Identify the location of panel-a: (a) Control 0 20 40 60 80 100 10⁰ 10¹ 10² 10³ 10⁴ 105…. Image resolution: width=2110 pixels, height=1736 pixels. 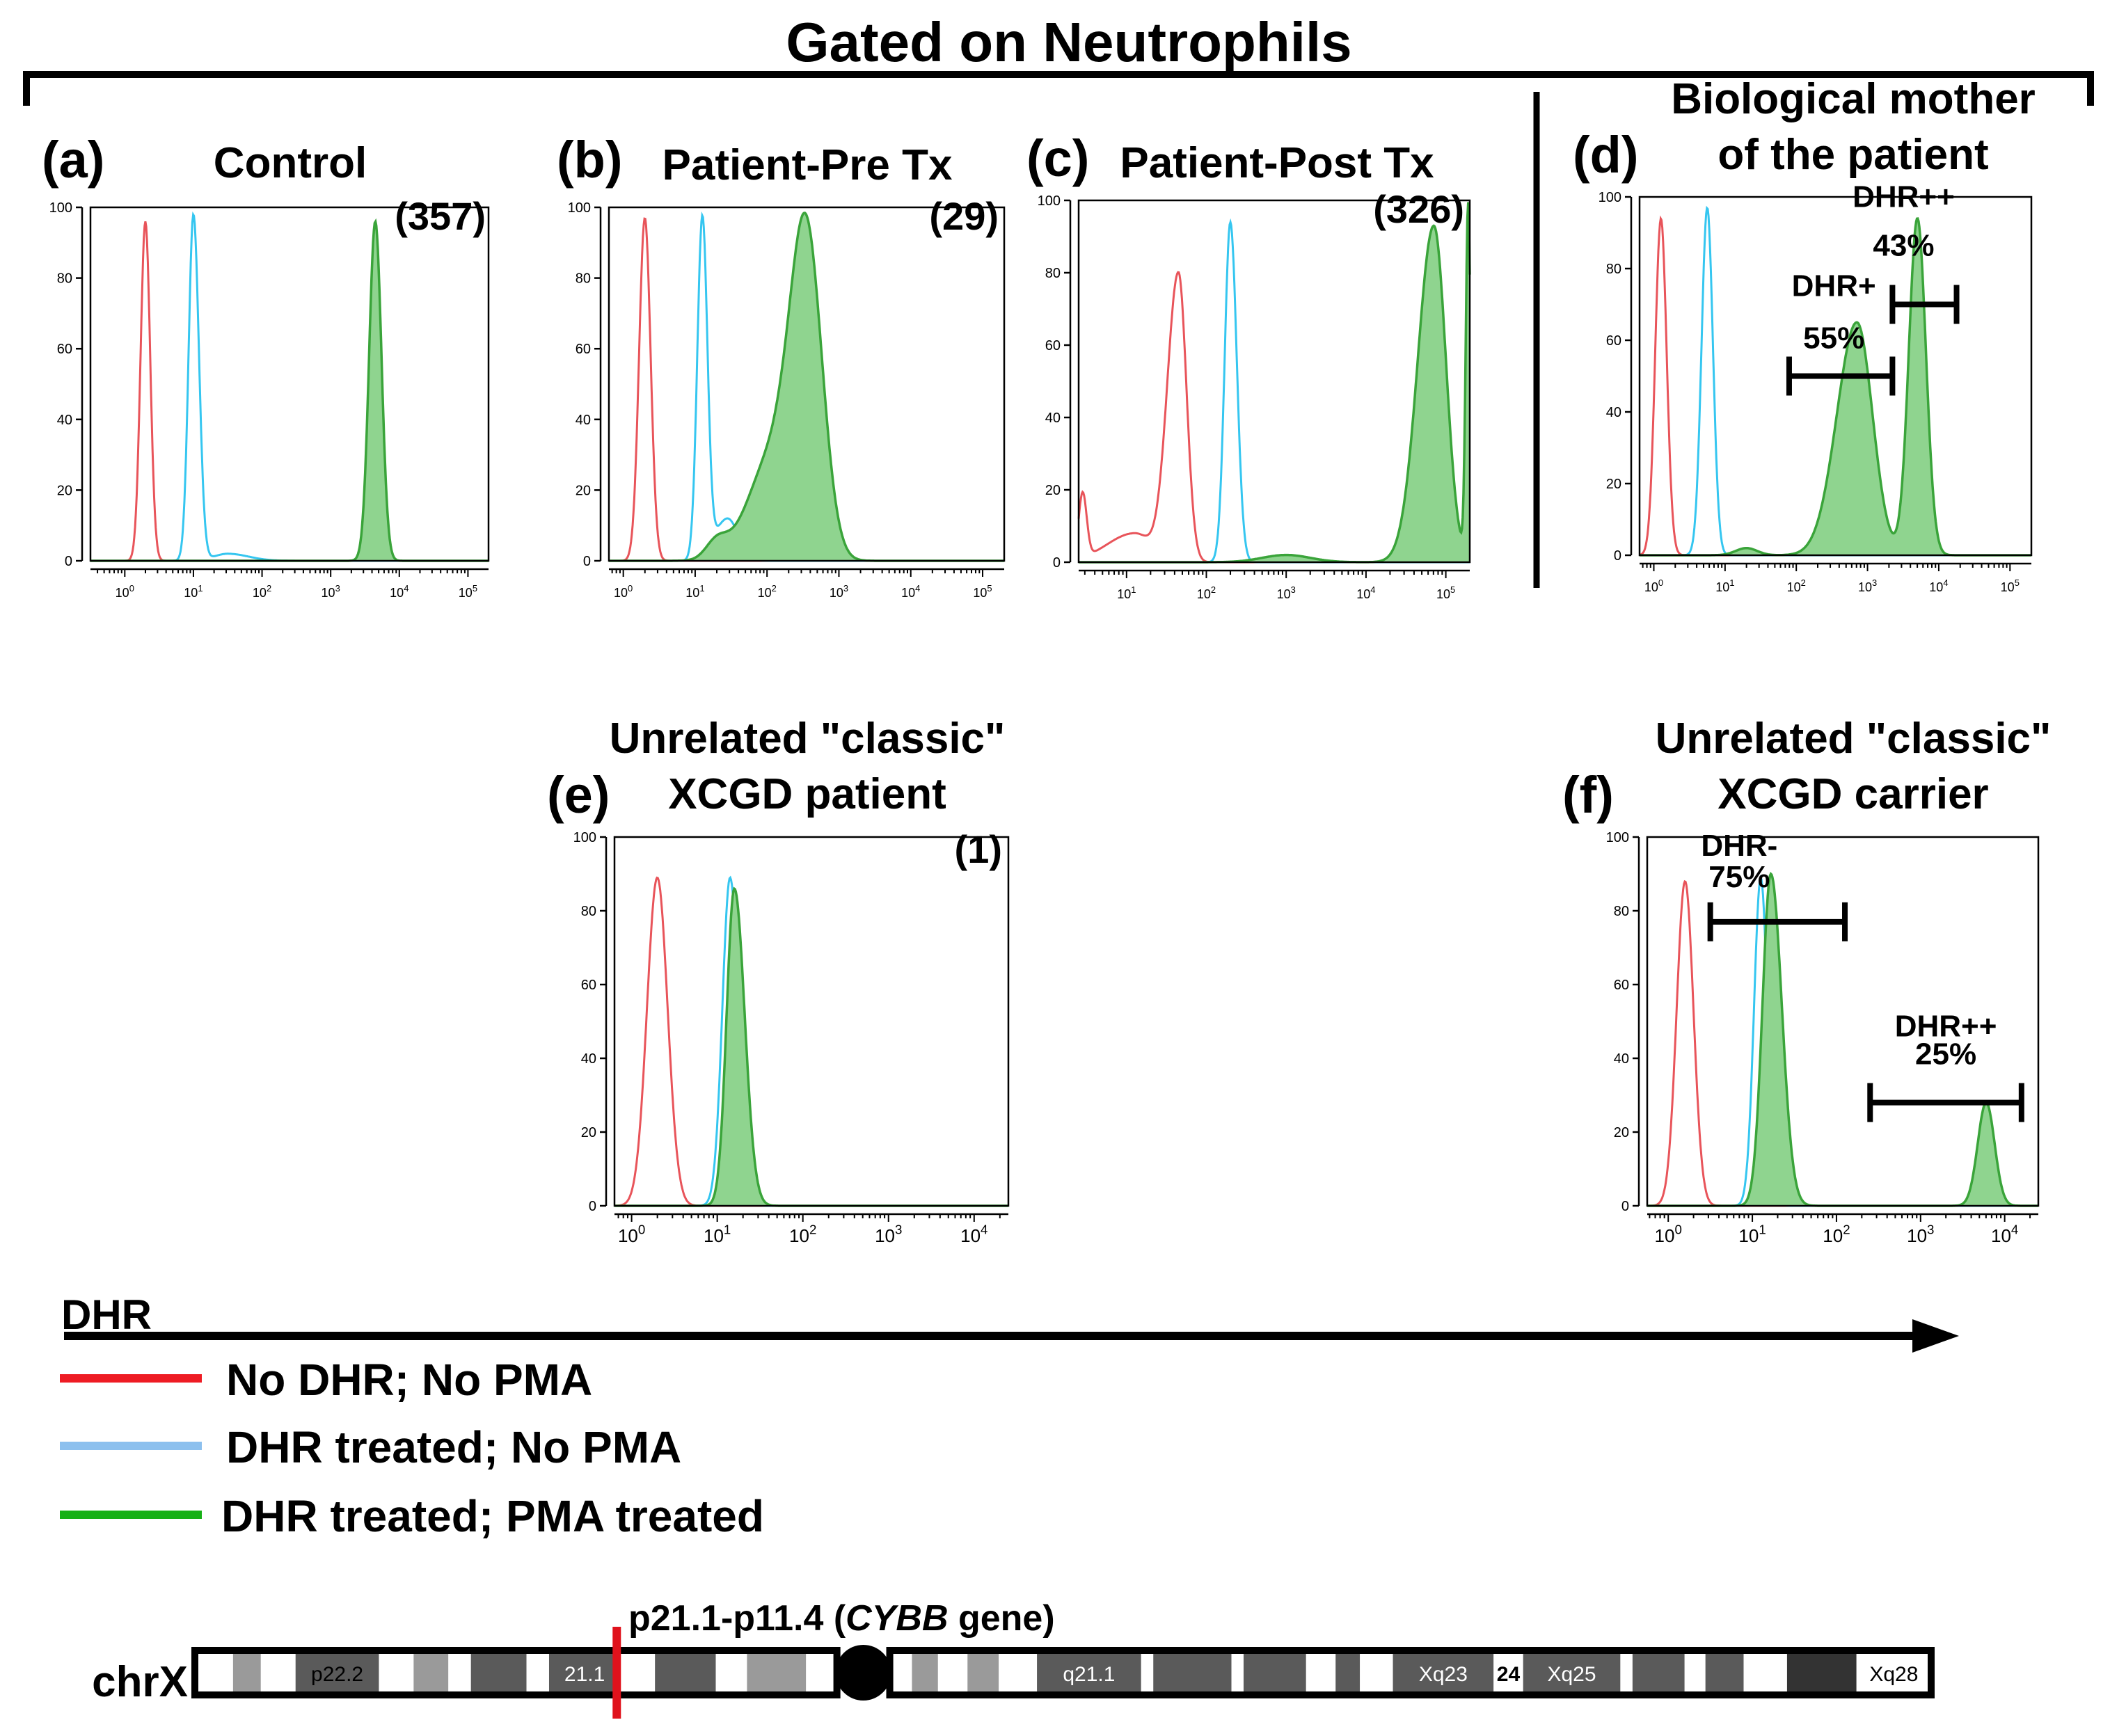
(266, 366).